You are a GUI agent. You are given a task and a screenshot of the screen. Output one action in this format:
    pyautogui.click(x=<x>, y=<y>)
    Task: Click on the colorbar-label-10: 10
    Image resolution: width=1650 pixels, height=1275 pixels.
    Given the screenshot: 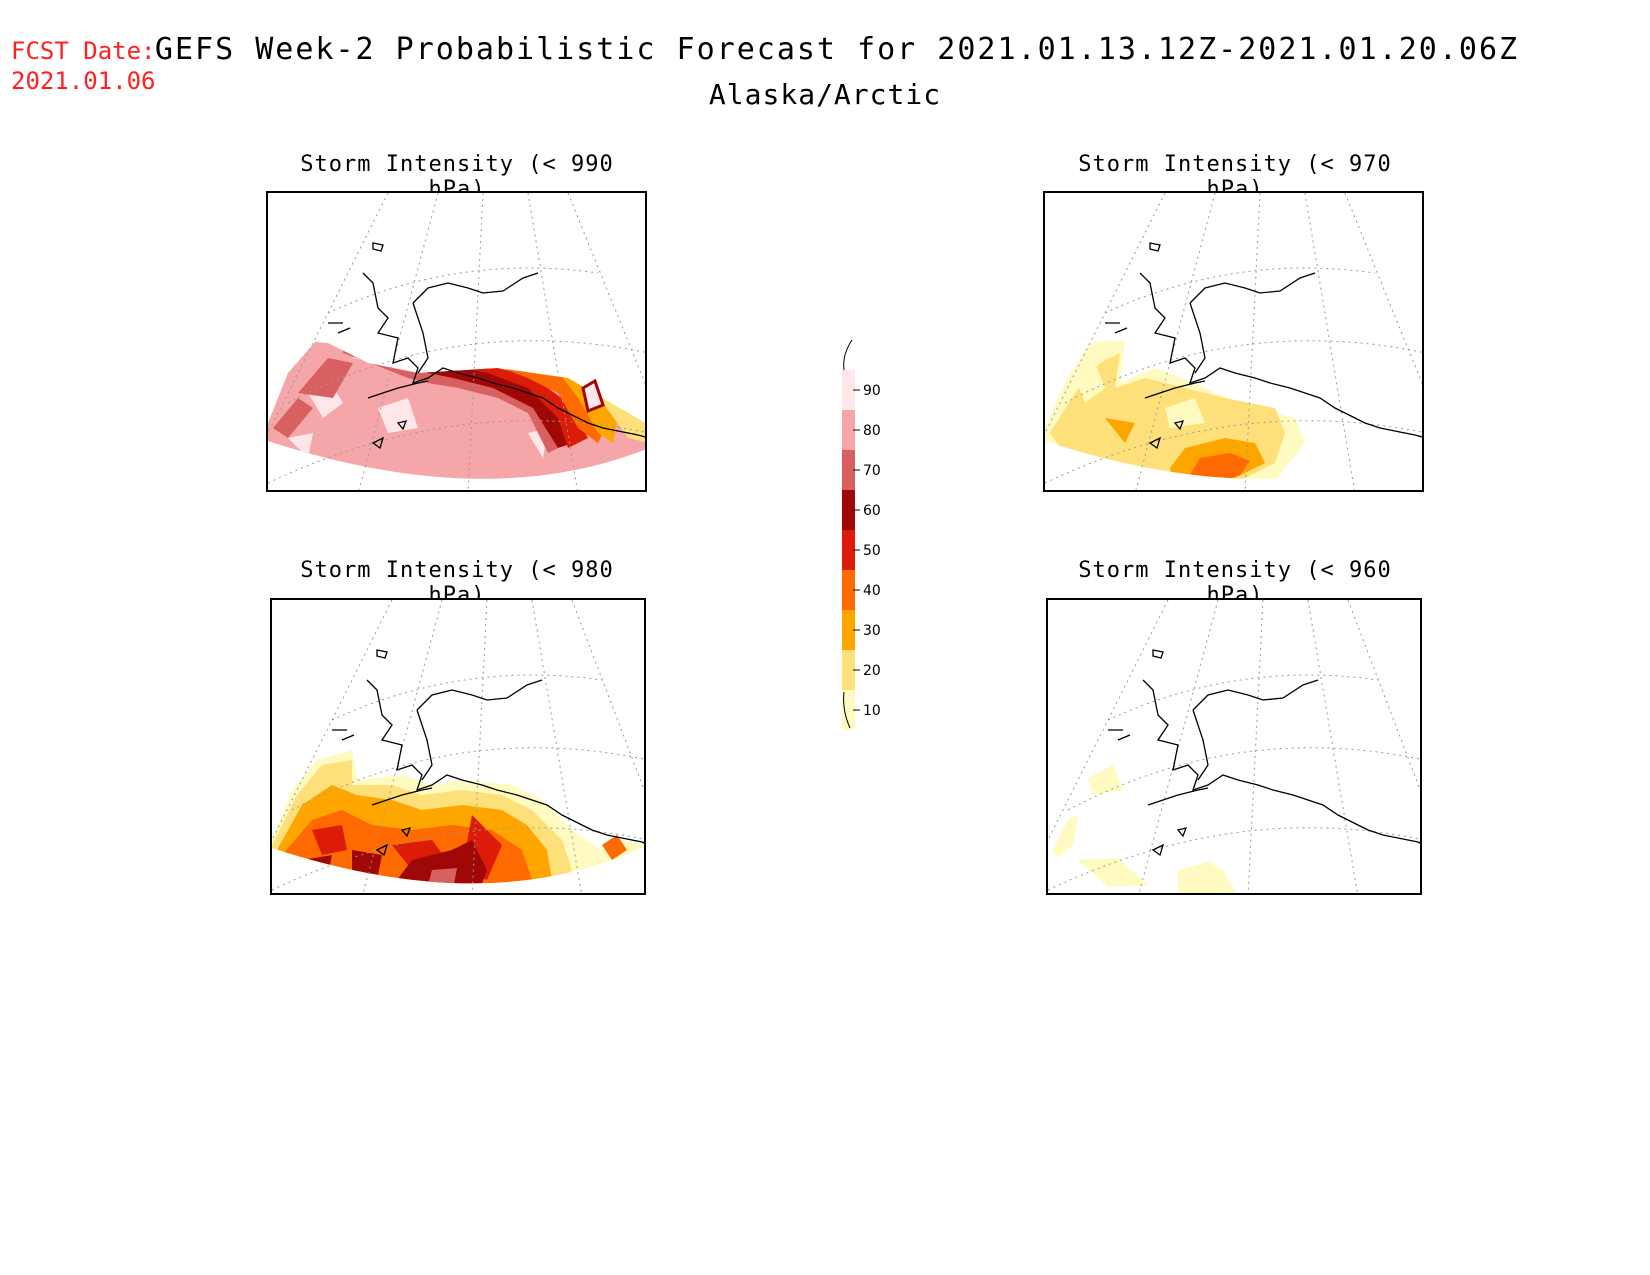 What is the action you would take?
    pyautogui.click(x=872, y=711)
    